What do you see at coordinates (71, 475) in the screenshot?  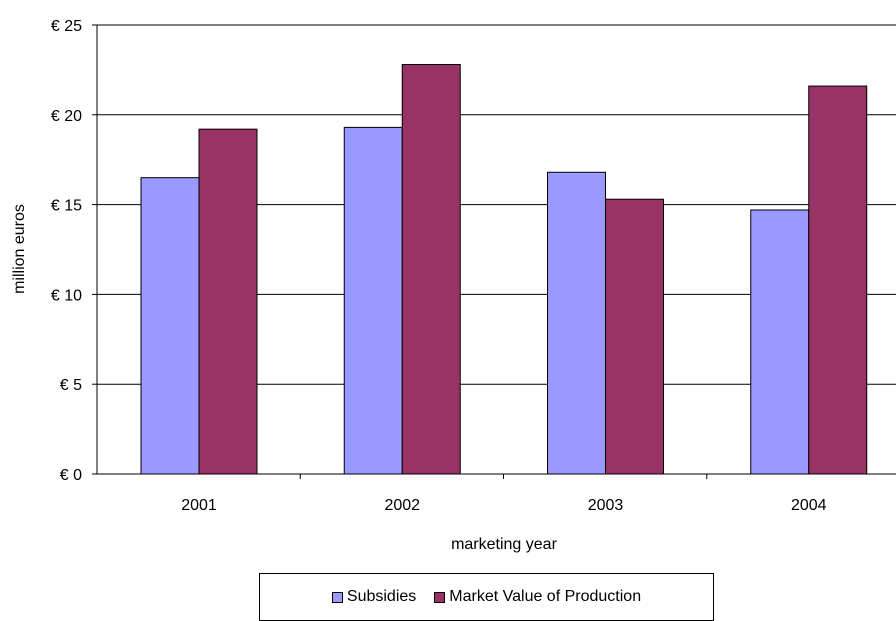 I see `y-tick-label: € 0` at bounding box center [71, 475].